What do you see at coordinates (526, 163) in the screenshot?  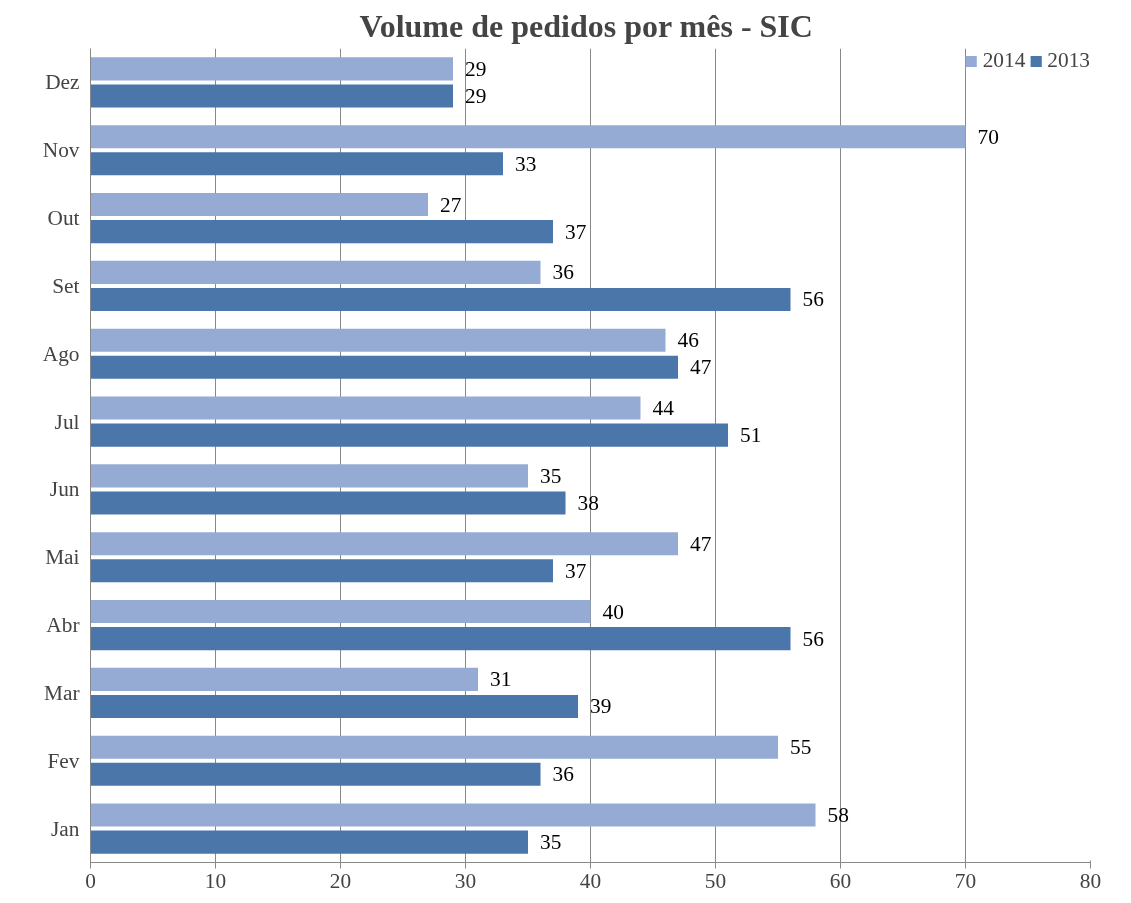 I see `data-label: 33` at bounding box center [526, 163].